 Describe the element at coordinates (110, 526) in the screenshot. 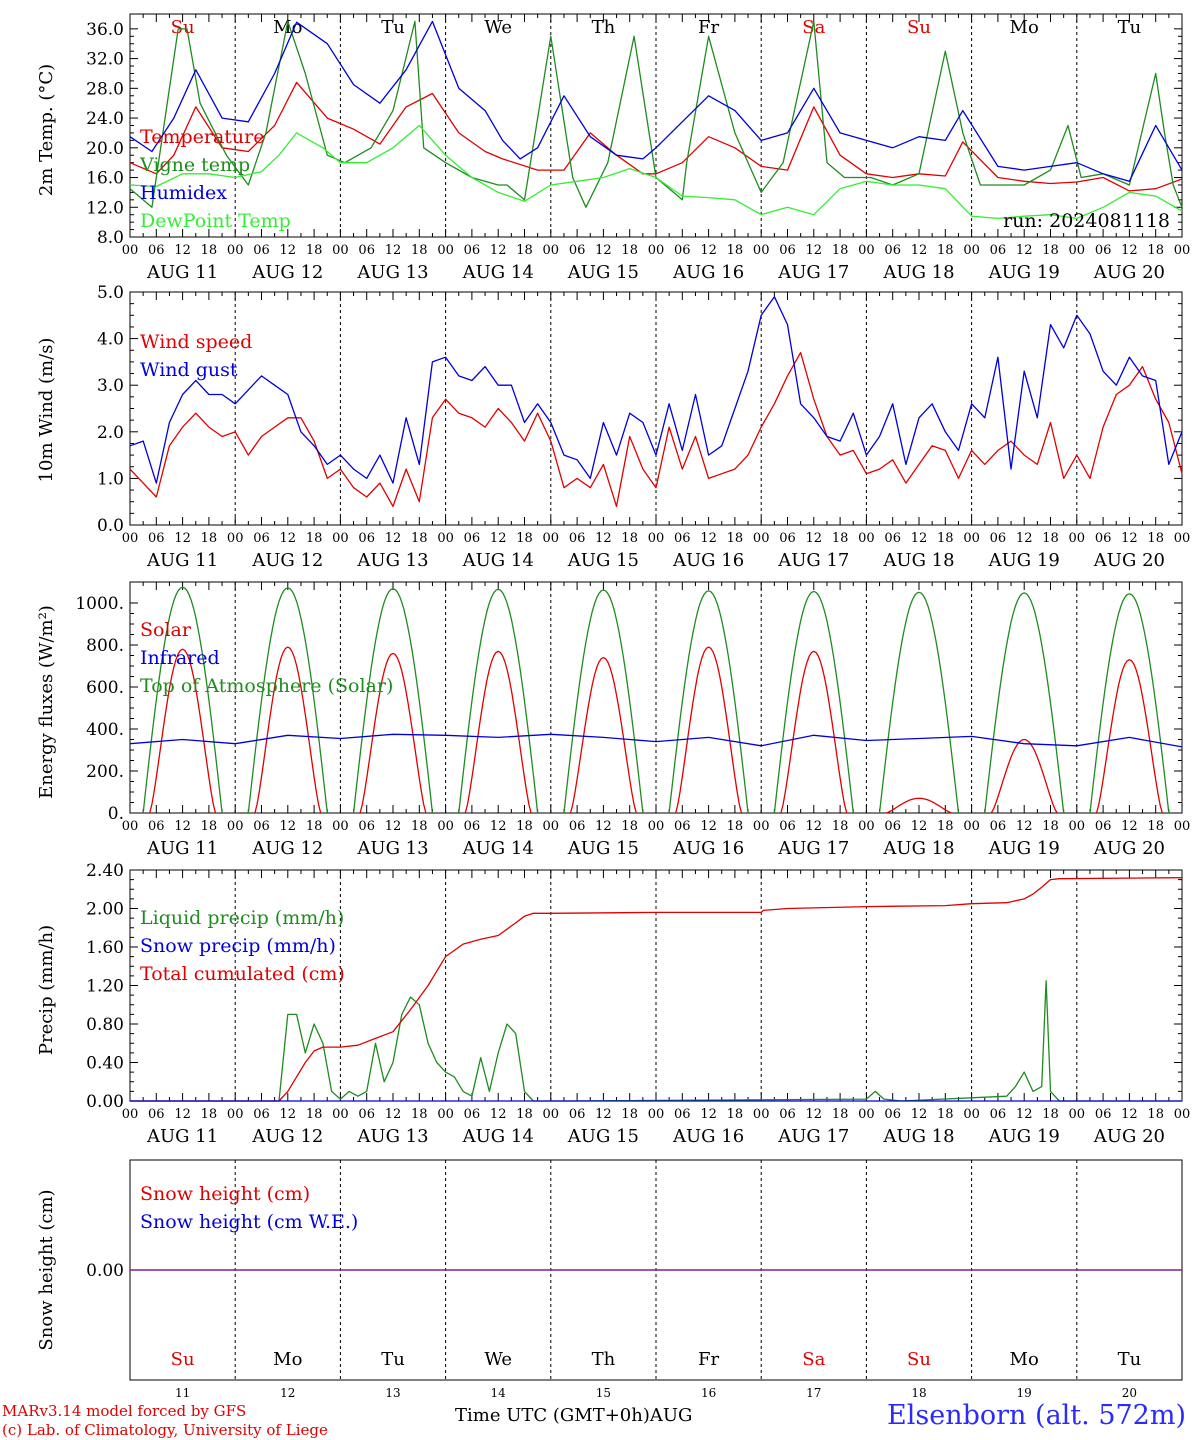

I see `y-tick-label: 0.0` at that location.